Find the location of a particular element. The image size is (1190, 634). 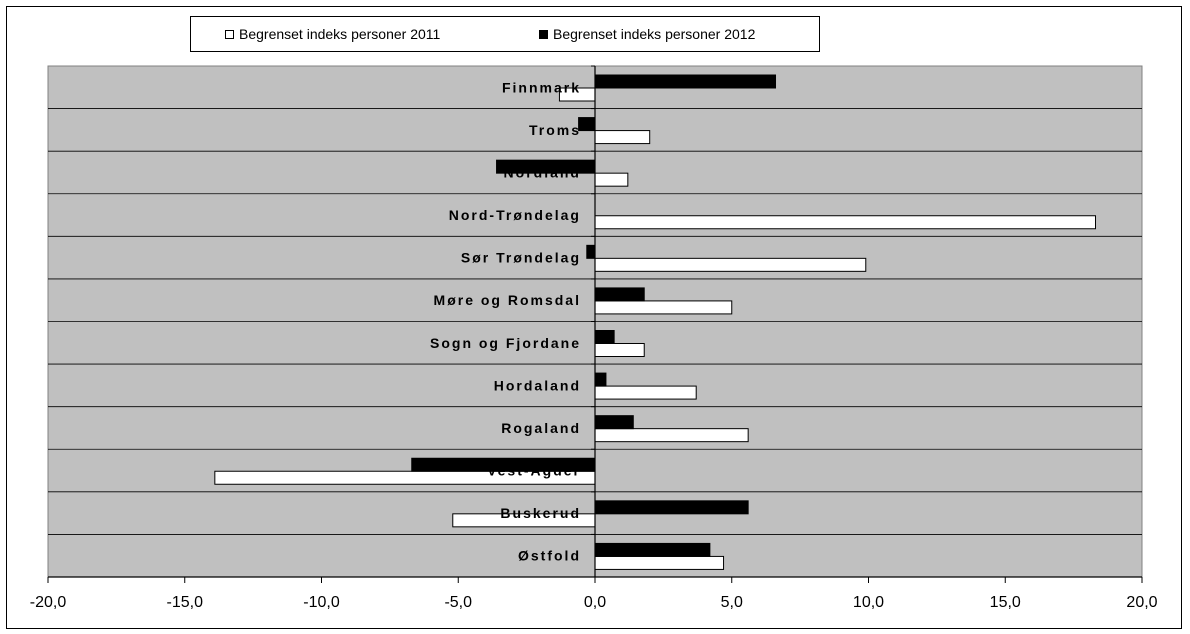

category-label: Vest-Agder is located at coordinates (534, 471).